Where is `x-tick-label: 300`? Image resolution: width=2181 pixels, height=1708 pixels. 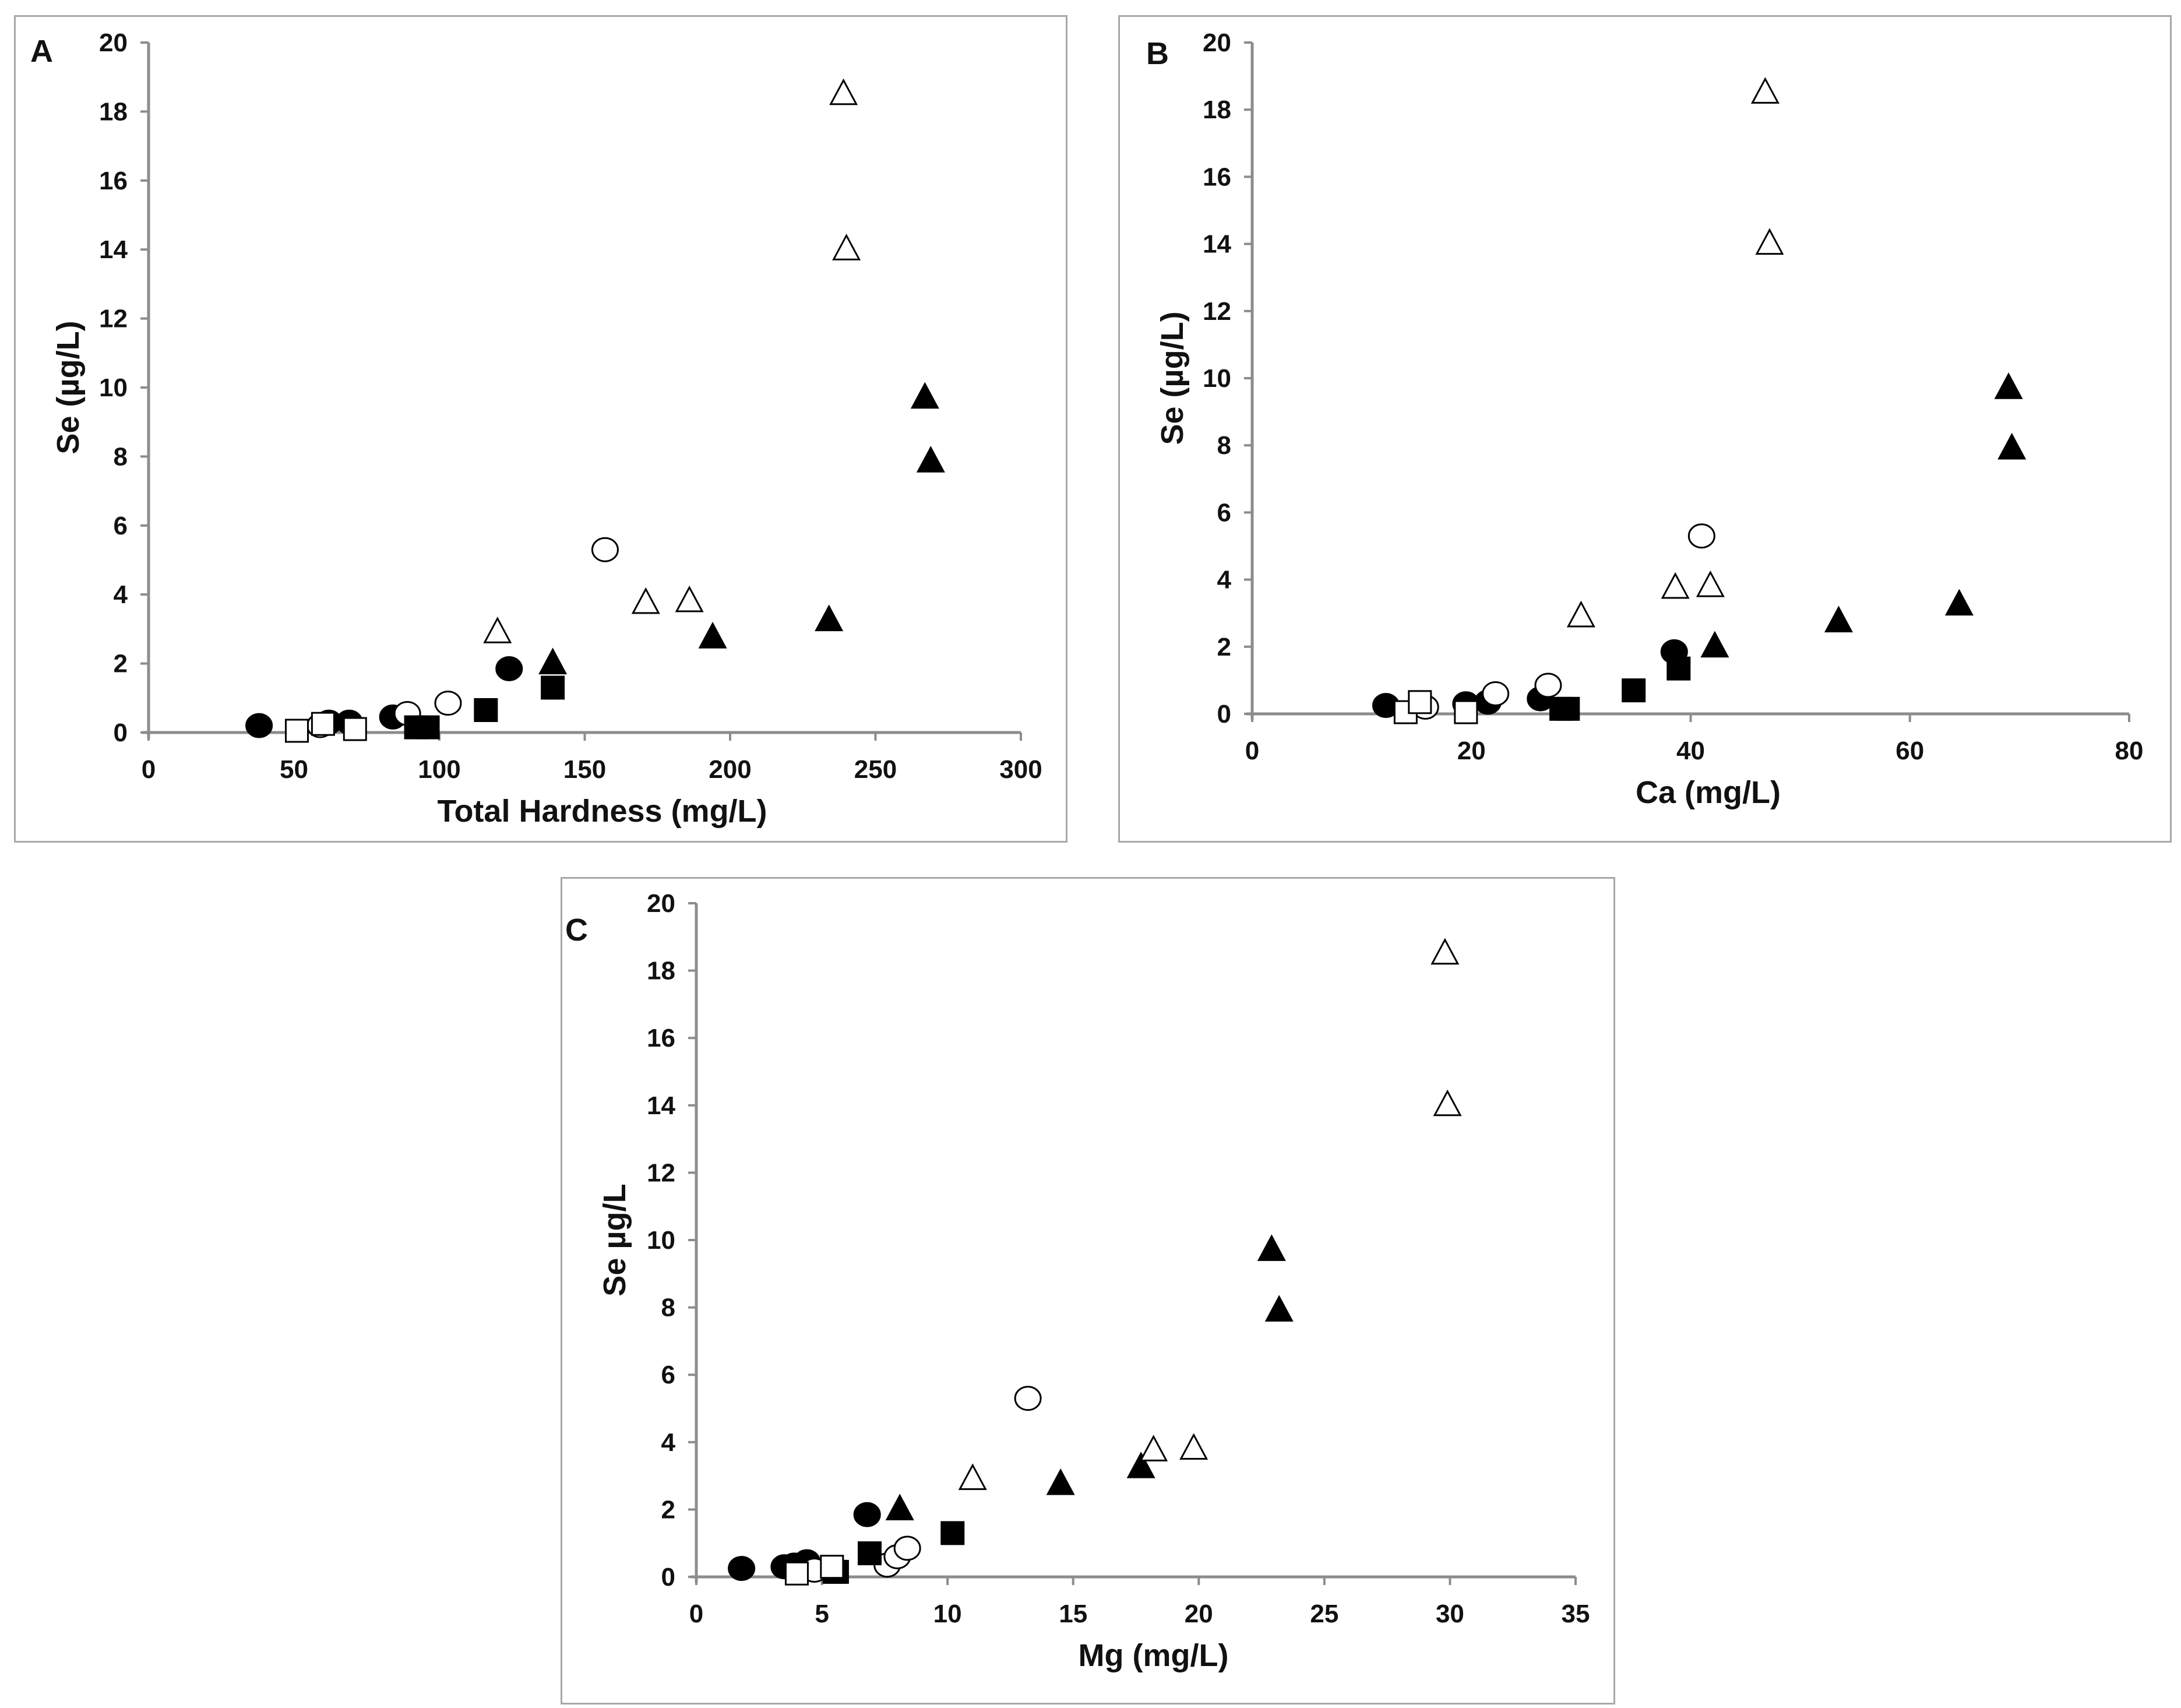 x-tick-label: 300 is located at coordinates (1021, 769).